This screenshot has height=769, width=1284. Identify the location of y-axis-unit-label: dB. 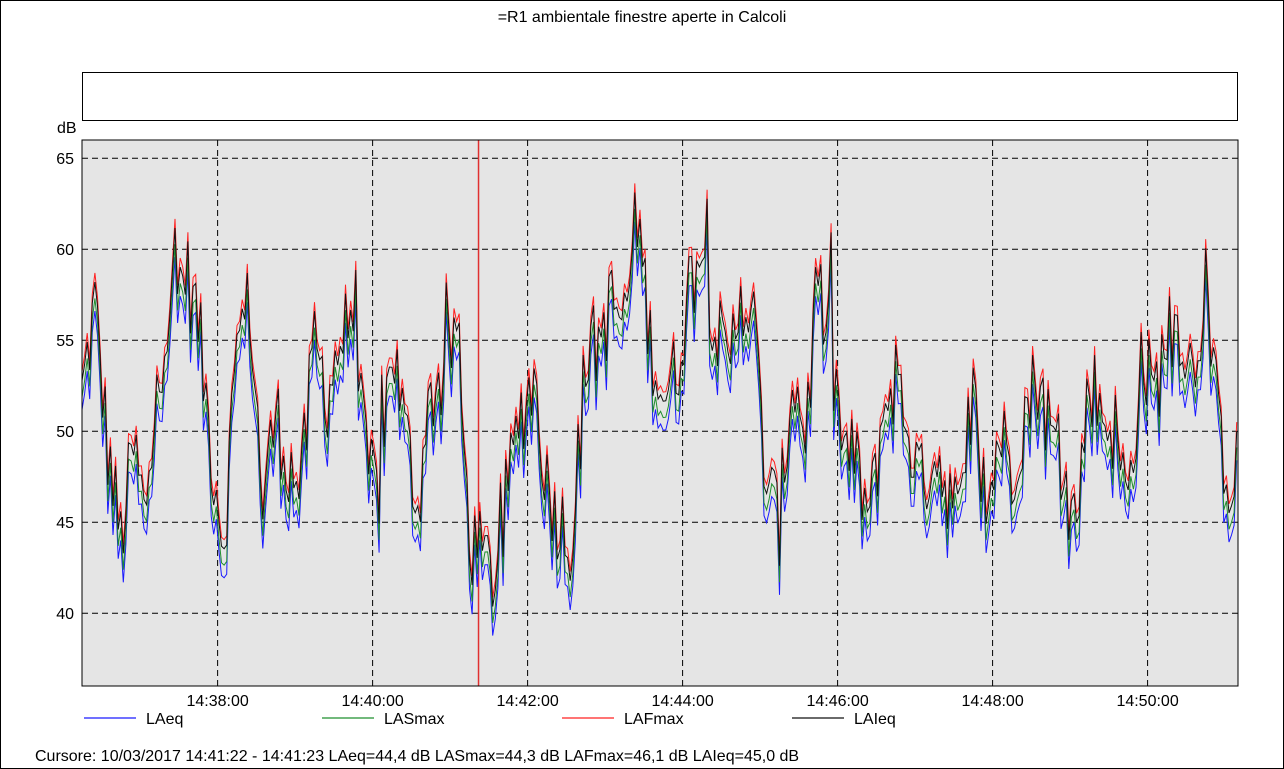
(67, 128).